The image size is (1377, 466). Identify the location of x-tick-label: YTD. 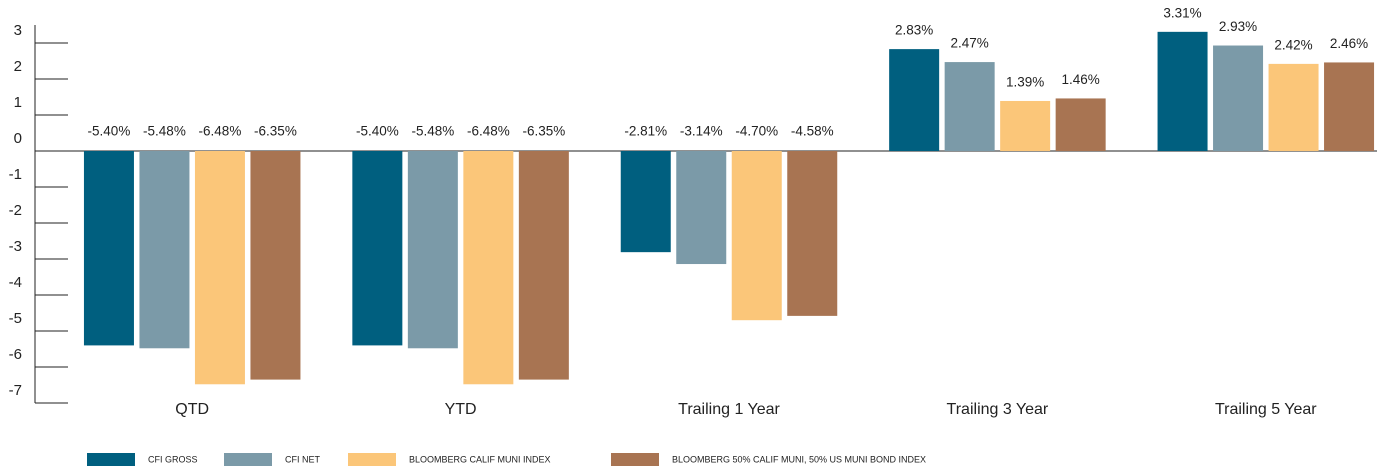
(461, 409).